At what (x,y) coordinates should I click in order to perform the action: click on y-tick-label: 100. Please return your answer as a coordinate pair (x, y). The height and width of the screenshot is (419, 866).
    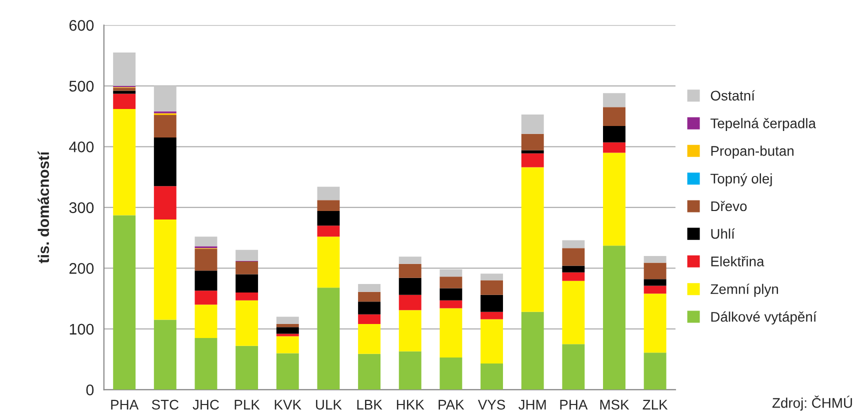
    Looking at the image, I should click on (82, 329).